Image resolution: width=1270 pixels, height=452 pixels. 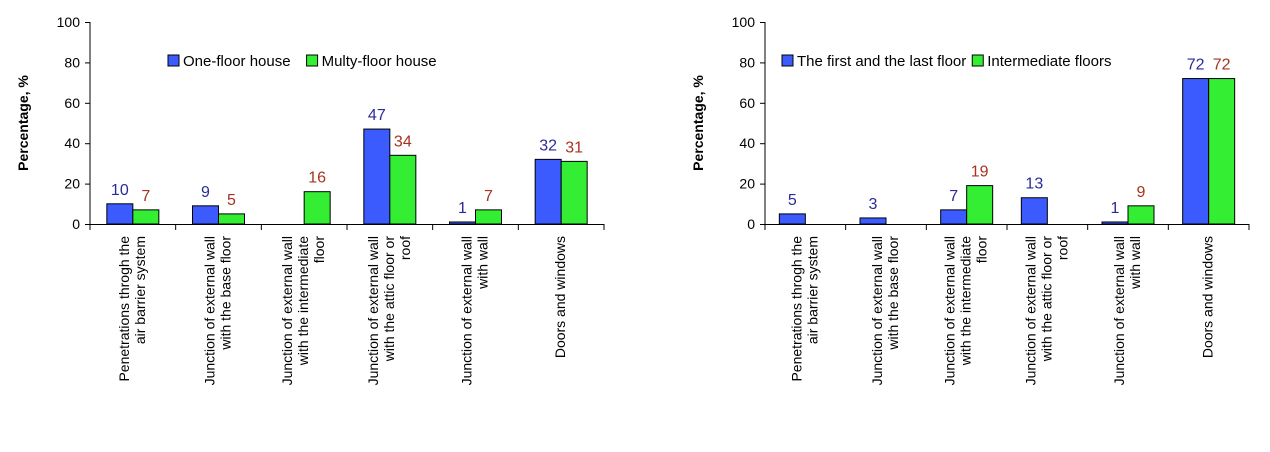 What do you see at coordinates (548, 145) in the screenshot?
I see `data-label: 32` at bounding box center [548, 145].